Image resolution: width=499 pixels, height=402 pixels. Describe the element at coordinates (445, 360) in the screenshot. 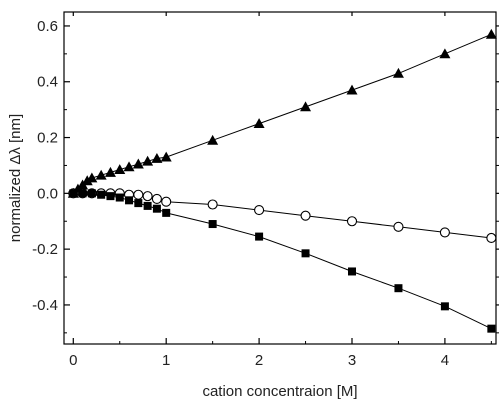

I see `x-tick-label: 4` at that location.